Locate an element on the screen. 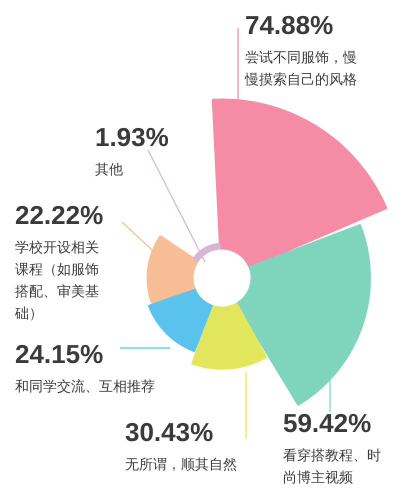 The image size is (409, 488). category-label: 看穿搭教程、时尚博主视频 is located at coordinates (332, 467).